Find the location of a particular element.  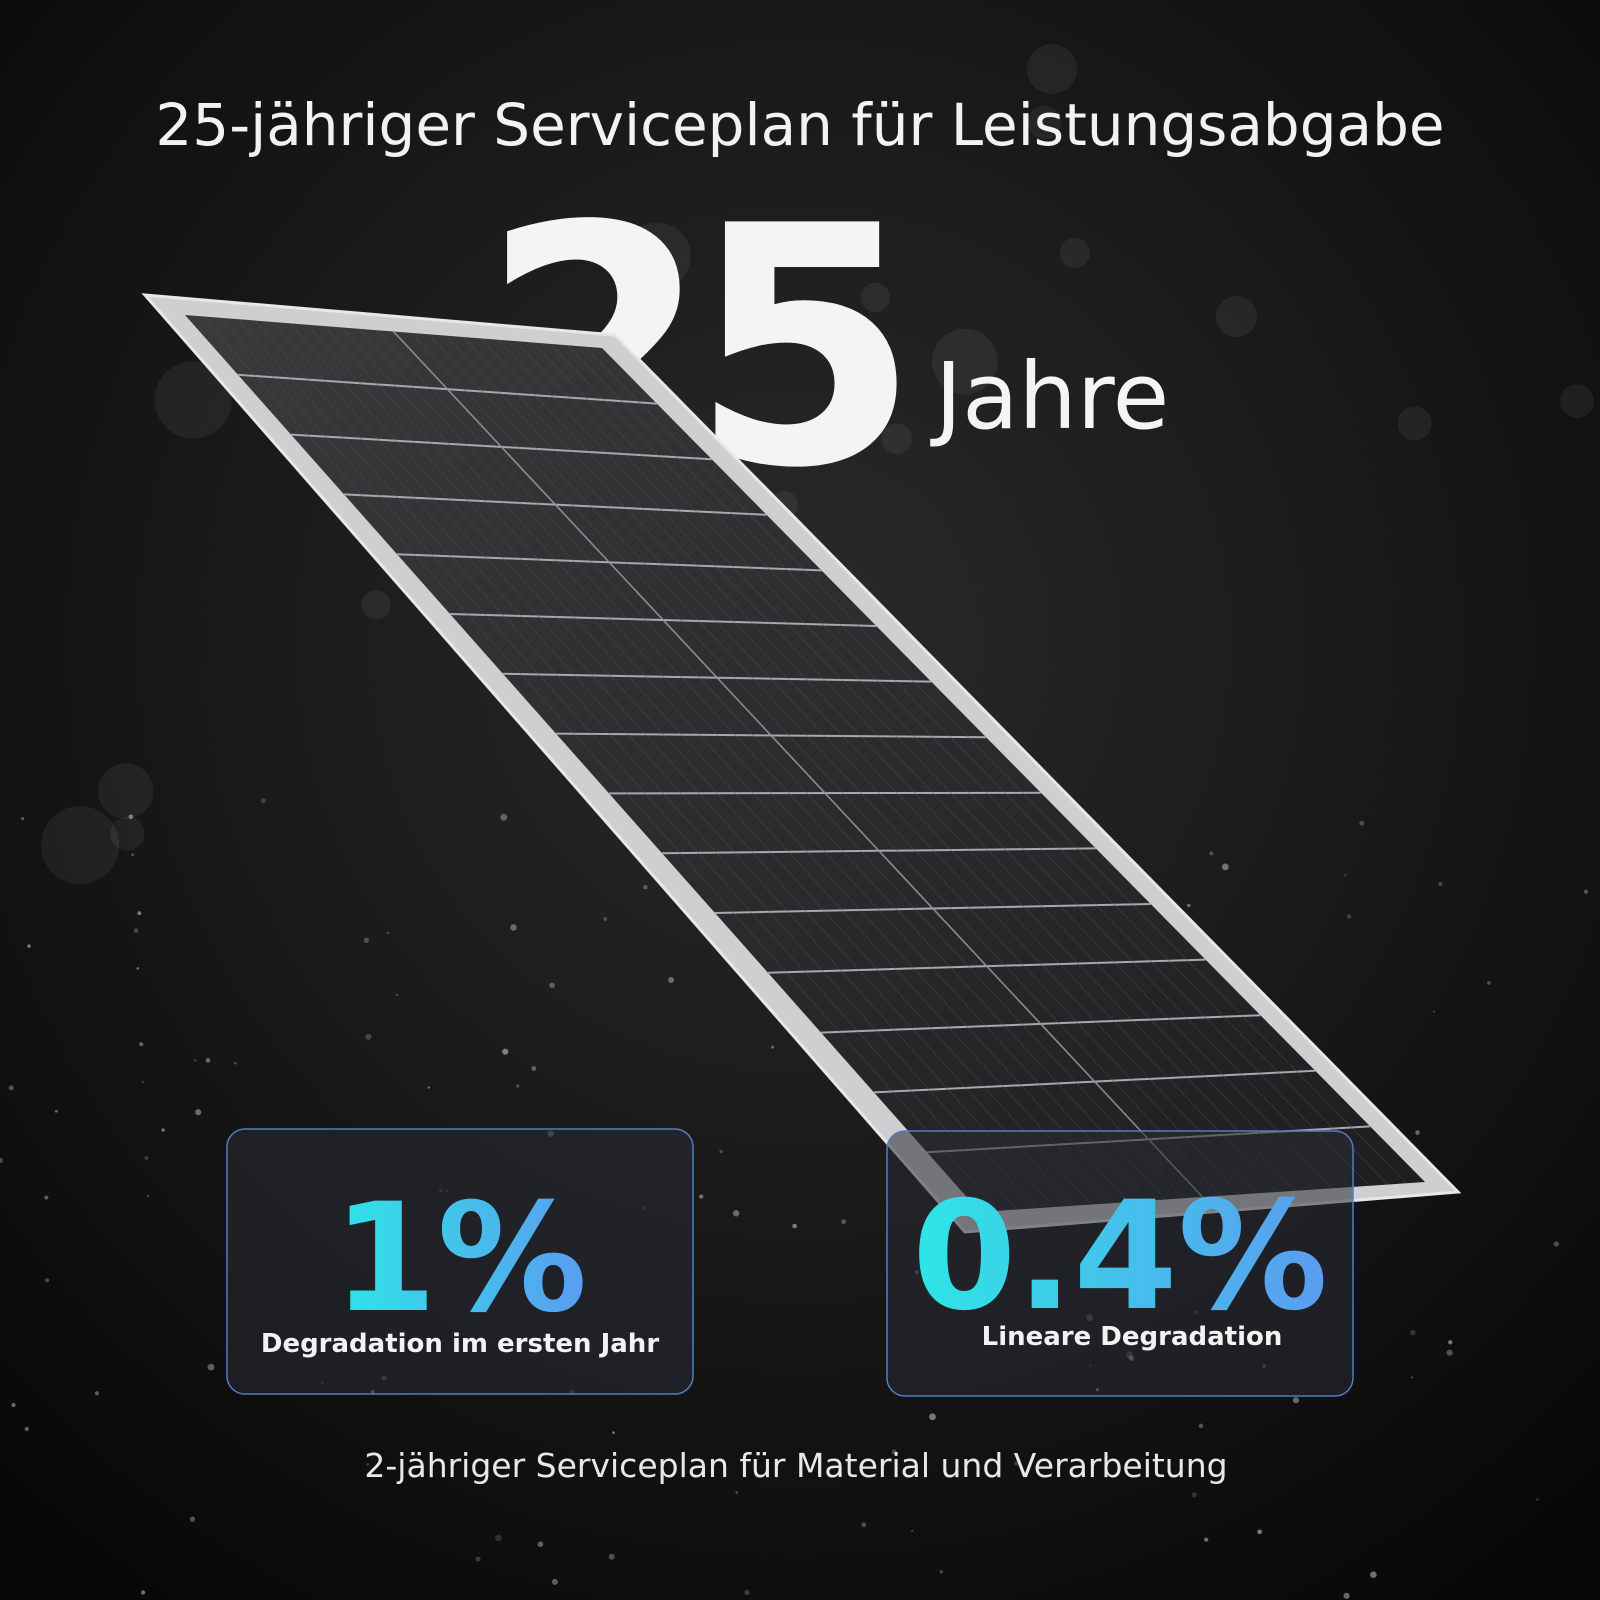

card-value: 1% is located at coordinates (460, 1259).